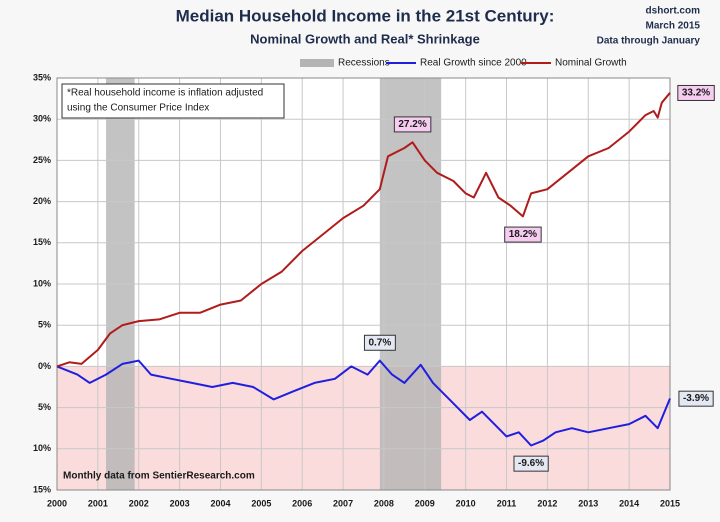 The width and height of the screenshot is (720, 522). What do you see at coordinates (220, 503) in the screenshot?
I see `x-tick-label: 2004` at bounding box center [220, 503].